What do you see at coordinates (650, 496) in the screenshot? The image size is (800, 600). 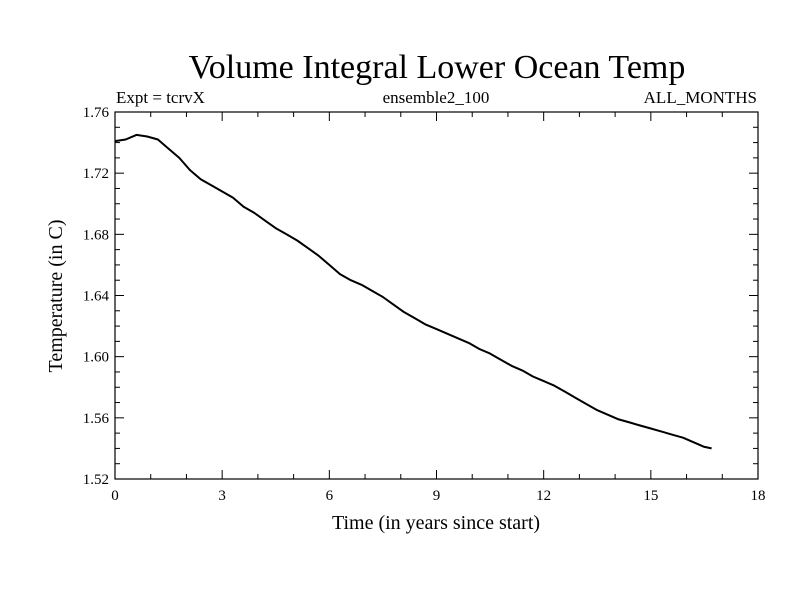 I see `x-tick-label: 15` at bounding box center [650, 496].